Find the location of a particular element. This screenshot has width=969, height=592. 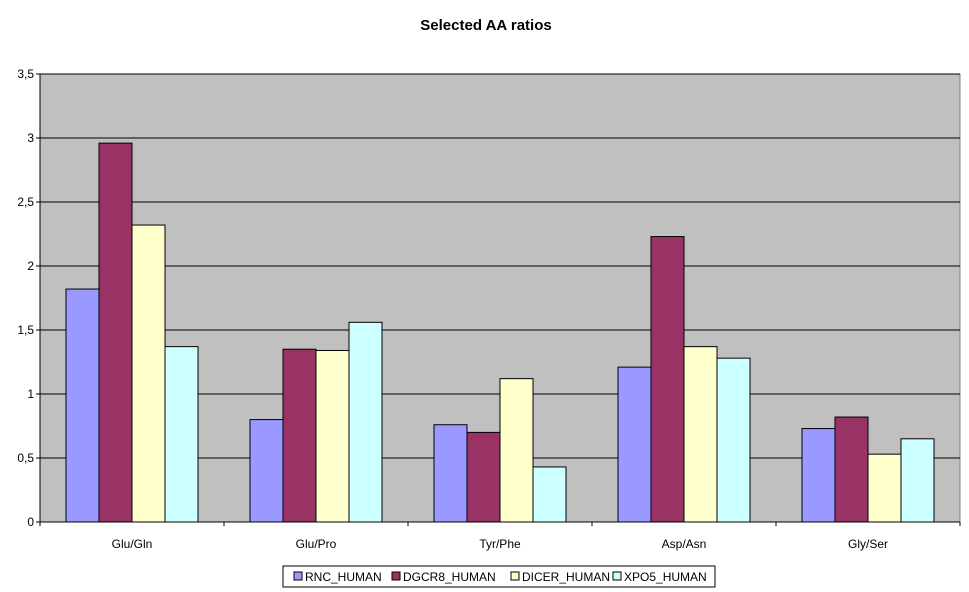

x-tick-label: Glu/Pro is located at coordinates (316, 544).